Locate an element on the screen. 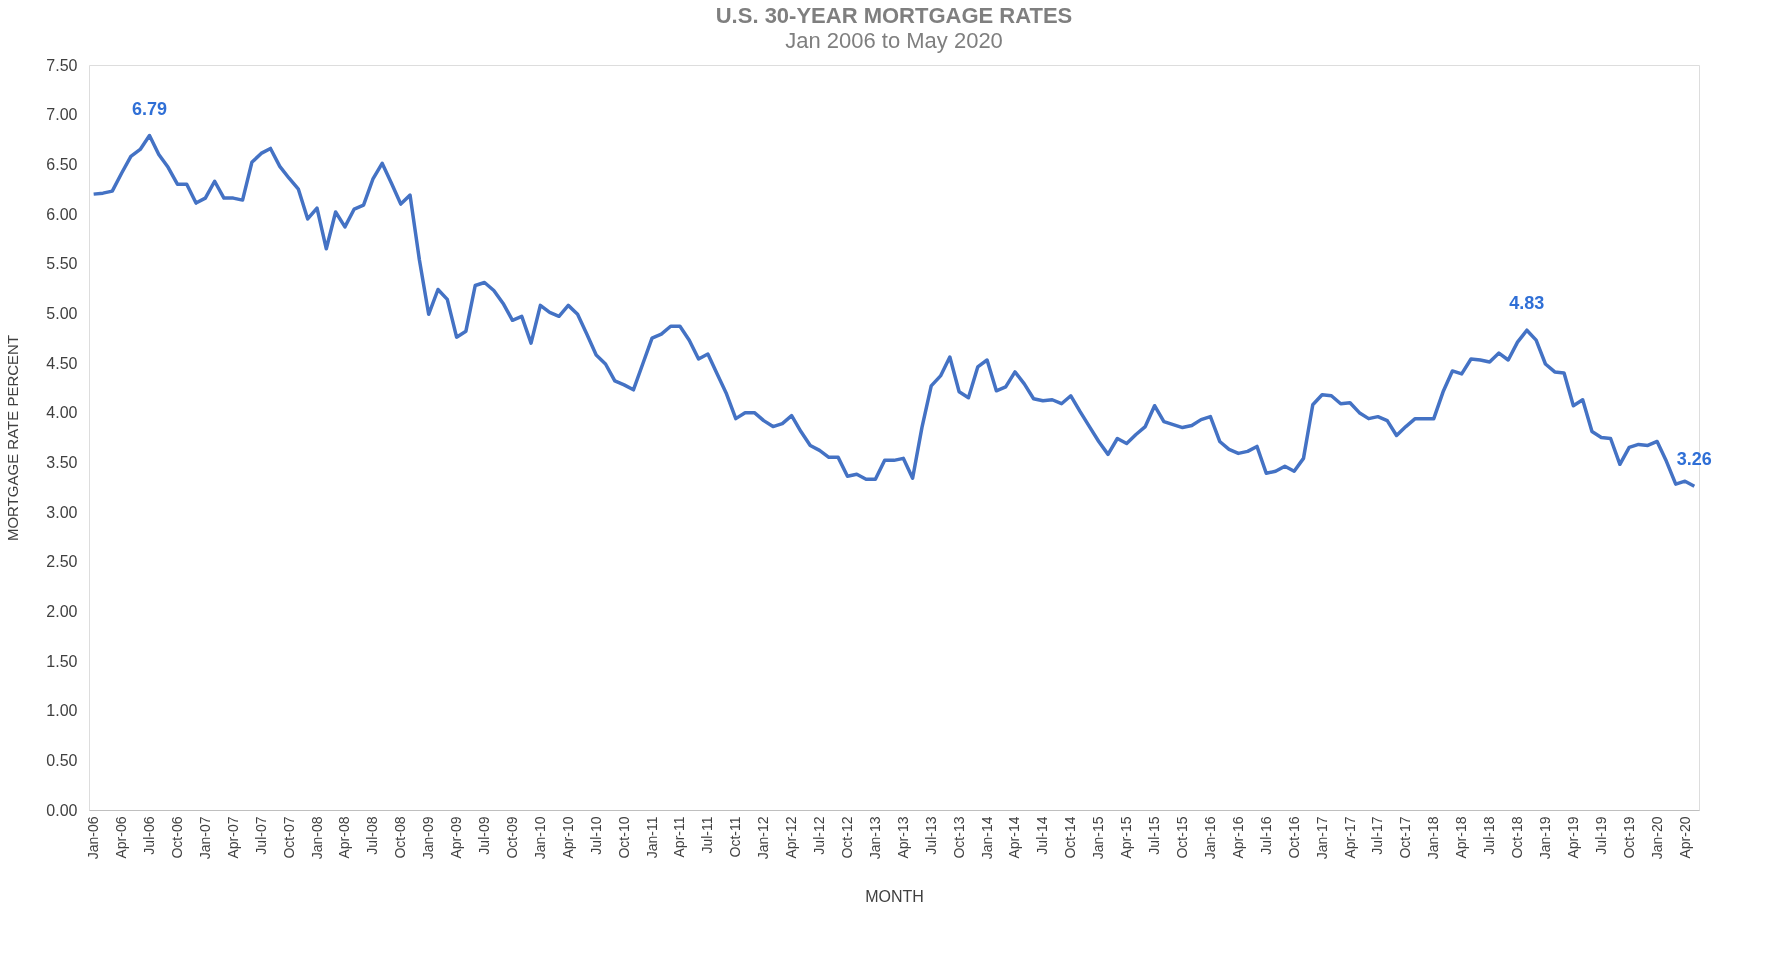 The image size is (1786, 969). x-tick-label: Apr-17 is located at coordinates (1349, 837).